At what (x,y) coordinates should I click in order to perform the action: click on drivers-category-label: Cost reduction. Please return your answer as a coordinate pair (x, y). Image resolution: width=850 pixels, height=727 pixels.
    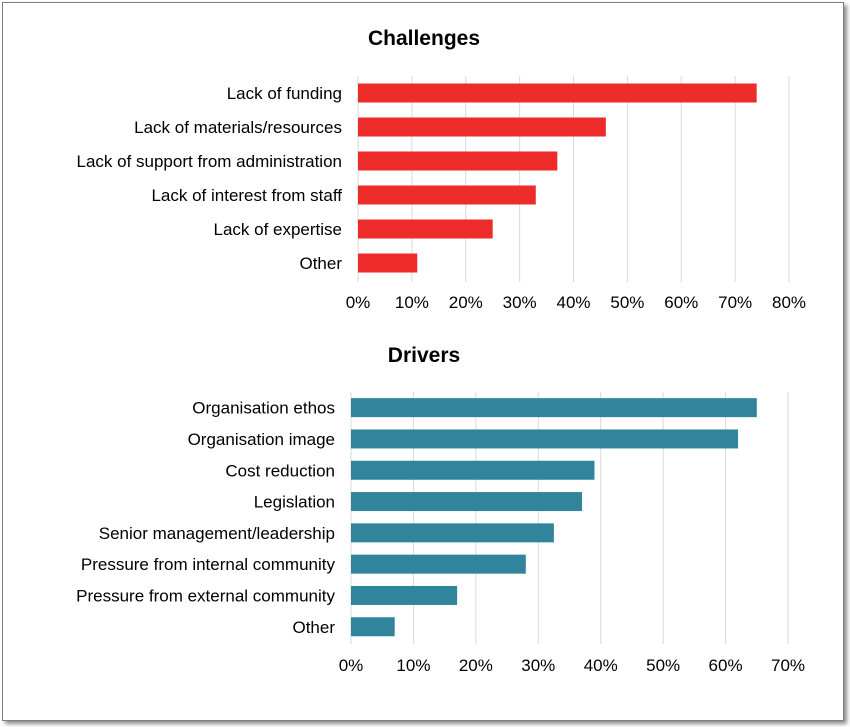
    Looking at the image, I should click on (280, 470).